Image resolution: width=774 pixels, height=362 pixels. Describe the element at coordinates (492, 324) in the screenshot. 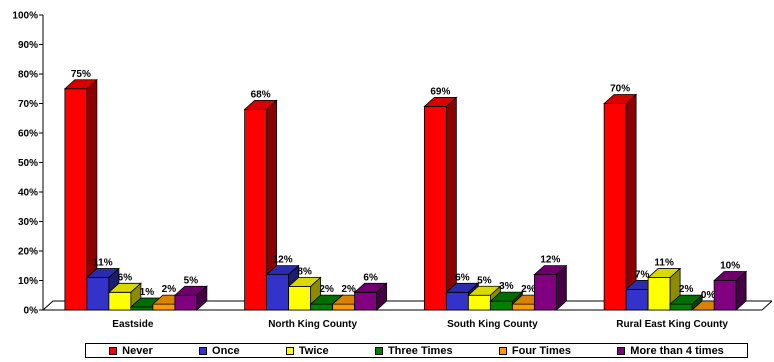

I see `x-tick-label: South King County` at that location.